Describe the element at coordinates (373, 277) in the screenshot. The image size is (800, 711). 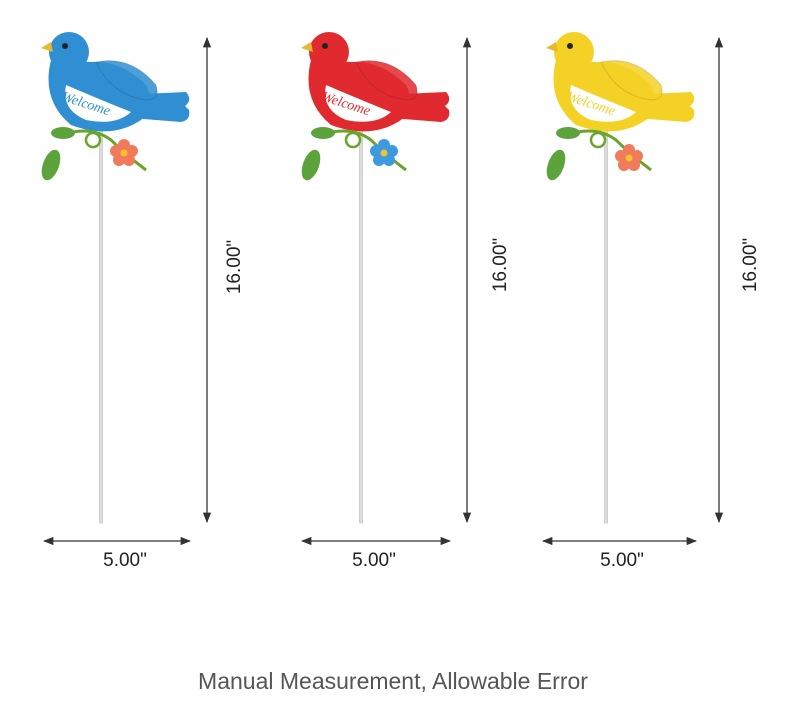
I see `bird-stake-red` at that location.